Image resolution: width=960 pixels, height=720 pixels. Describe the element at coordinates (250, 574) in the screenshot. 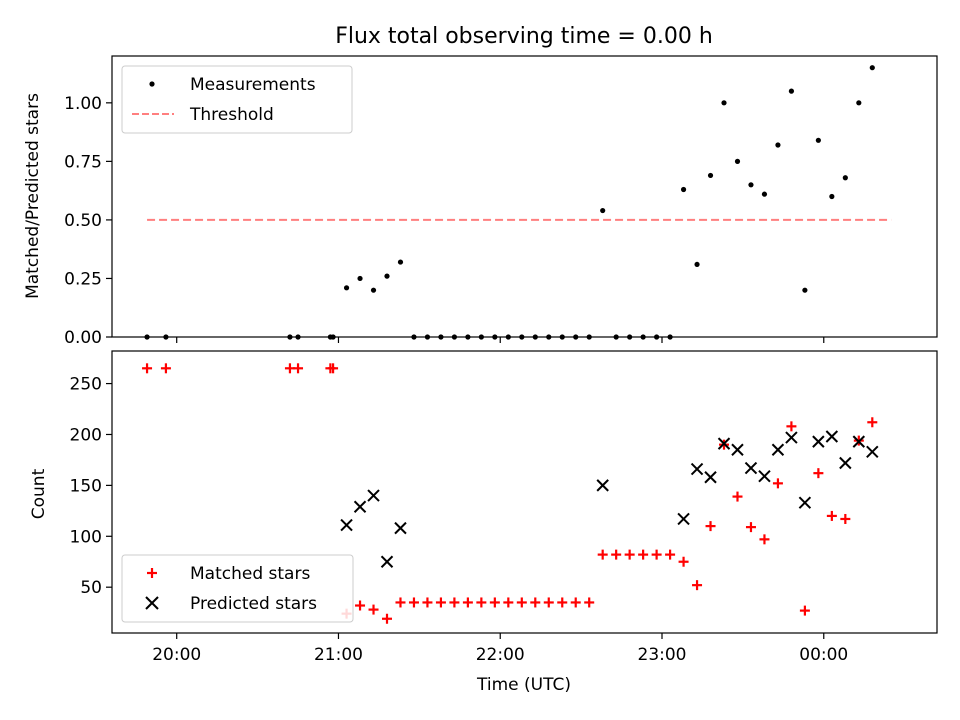

I see `legend-matched-label: Matched stars` at that location.